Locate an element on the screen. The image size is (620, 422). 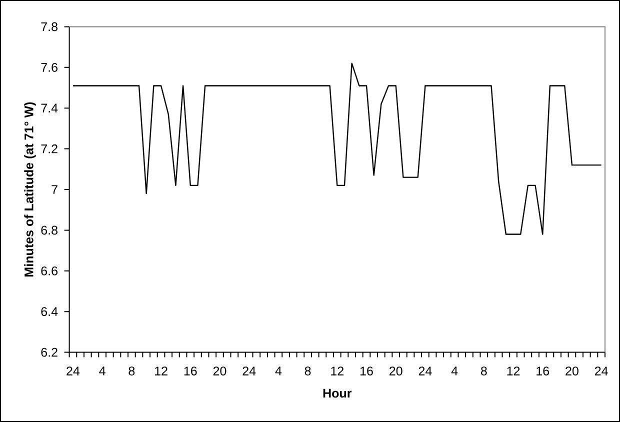
y-tick-label: 6.6 is located at coordinates (49, 271).